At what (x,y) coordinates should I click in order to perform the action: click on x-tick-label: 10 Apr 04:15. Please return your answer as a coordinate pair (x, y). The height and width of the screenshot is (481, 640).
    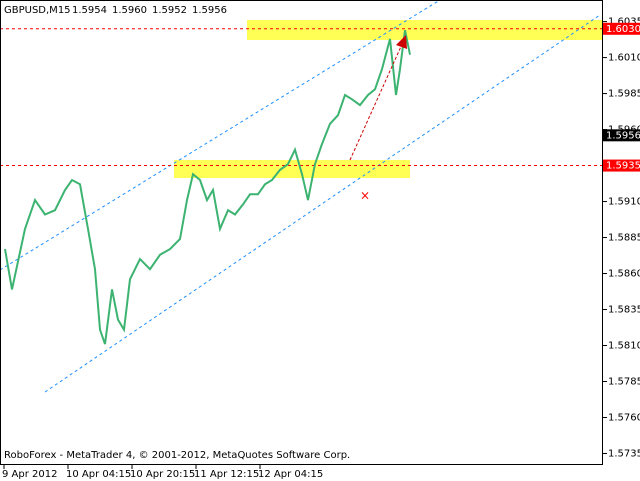
    Looking at the image, I should click on (98, 474).